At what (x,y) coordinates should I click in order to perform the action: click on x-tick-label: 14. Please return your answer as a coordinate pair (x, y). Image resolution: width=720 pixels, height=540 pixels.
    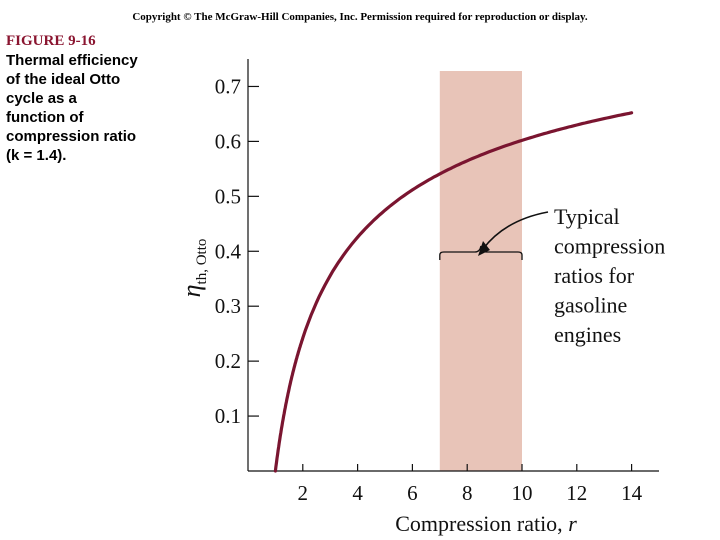
    Looking at the image, I should click on (632, 493).